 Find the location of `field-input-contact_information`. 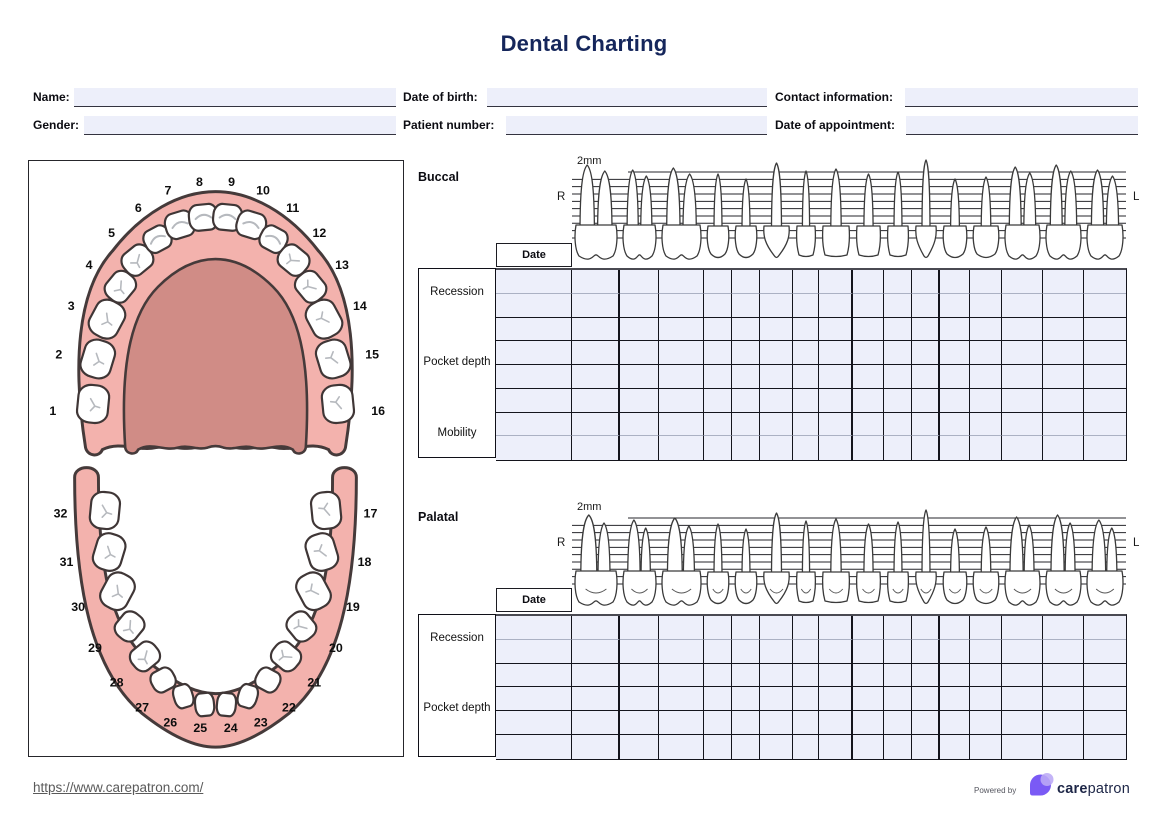

field-input-contact_information is located at coordinates (1021, 97).